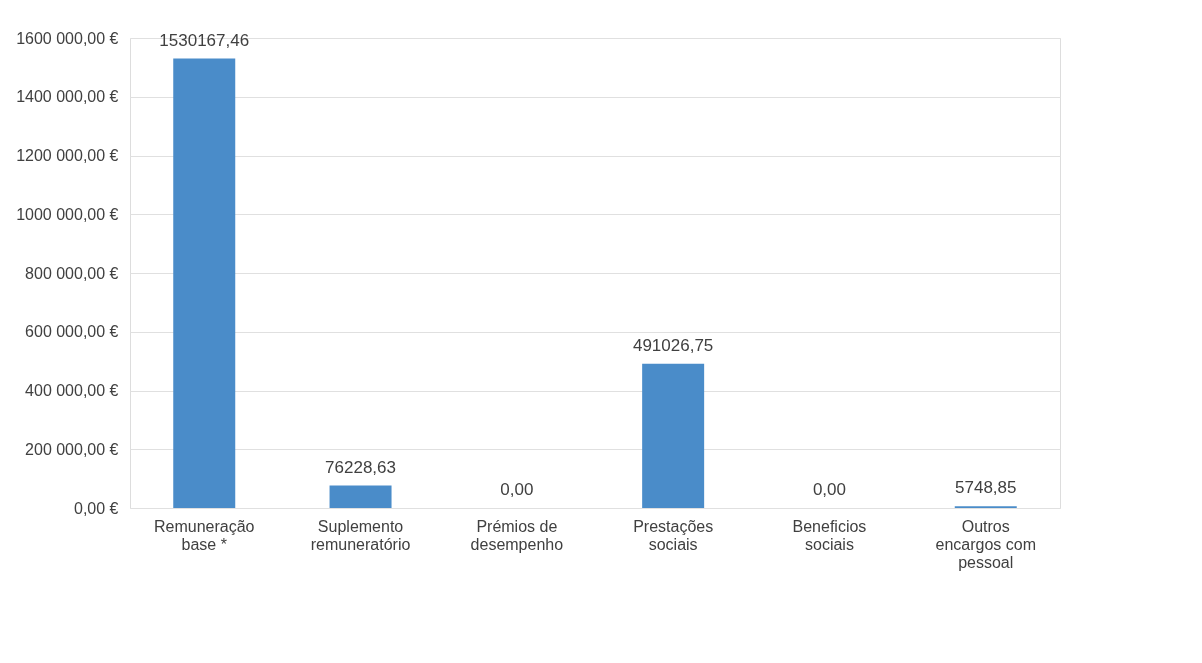  Describe the element at coordinates (67, 155) in the screenshot. I see `y-tick-label: 1200 000,00 €` at that location.